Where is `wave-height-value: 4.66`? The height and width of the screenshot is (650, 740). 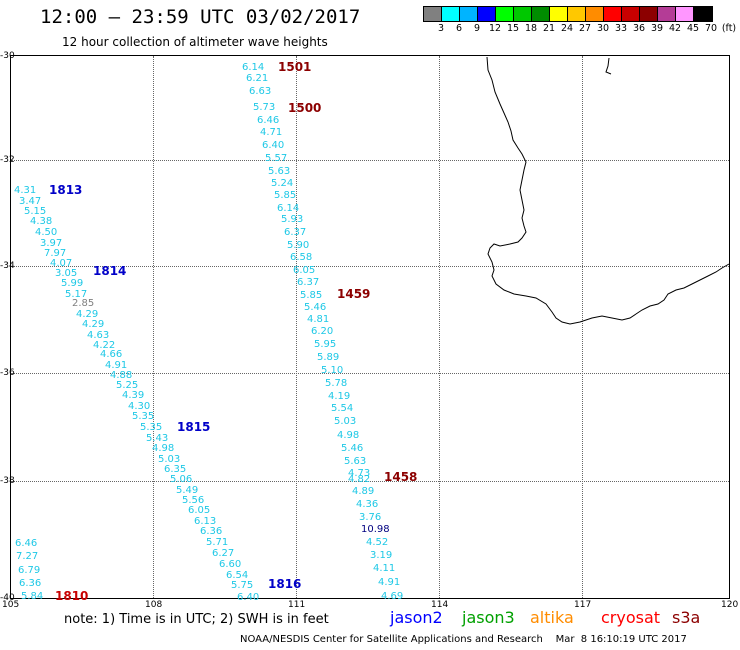
wave-height-value: 4.66 is located at coordinates (111, 354).